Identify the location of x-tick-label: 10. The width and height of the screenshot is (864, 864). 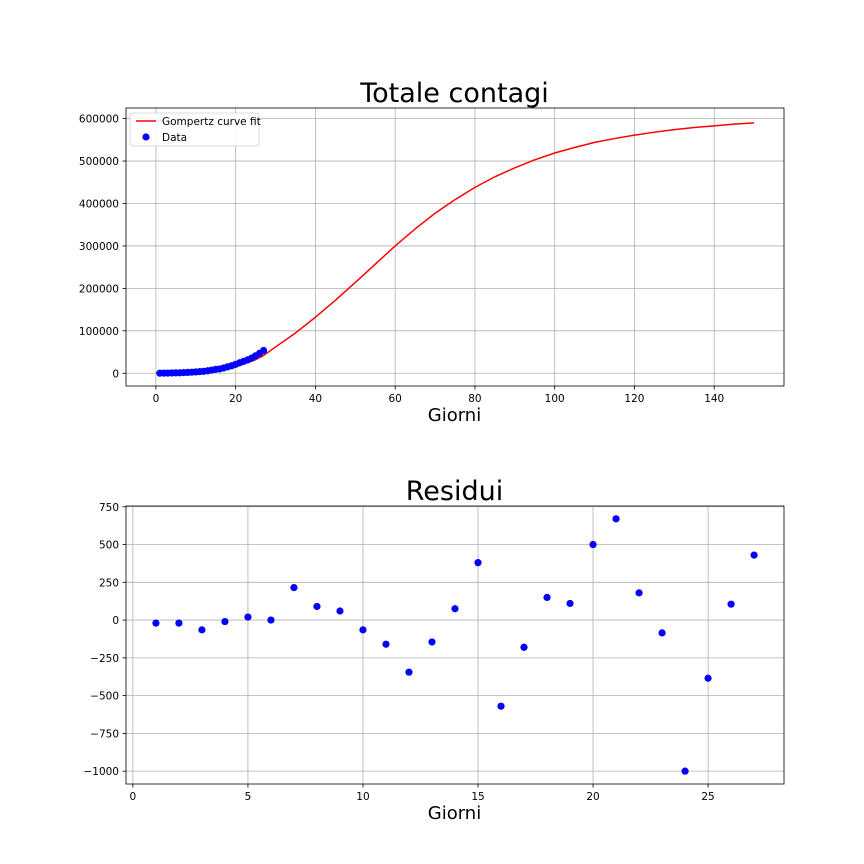
(362, 797).